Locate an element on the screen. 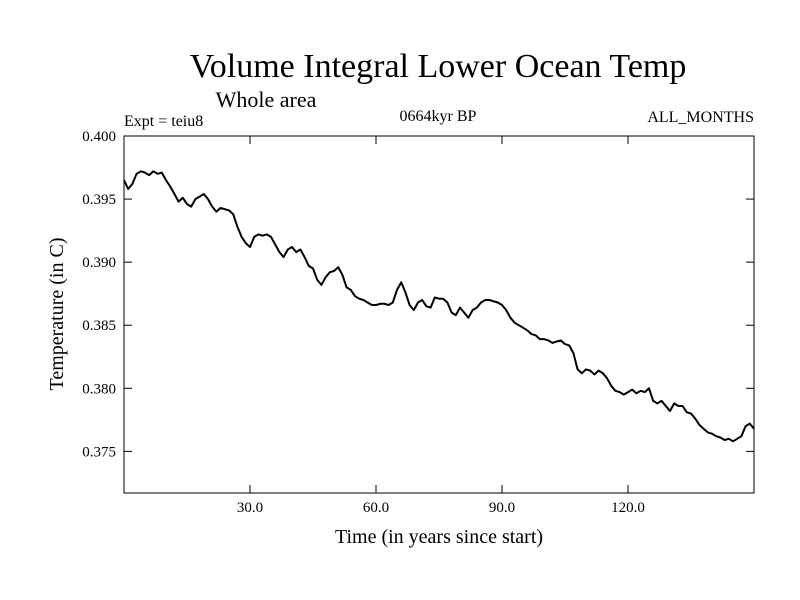 The image size is (800, 600). x-tick-label: 120.0 is located at coordinates (628, 508).